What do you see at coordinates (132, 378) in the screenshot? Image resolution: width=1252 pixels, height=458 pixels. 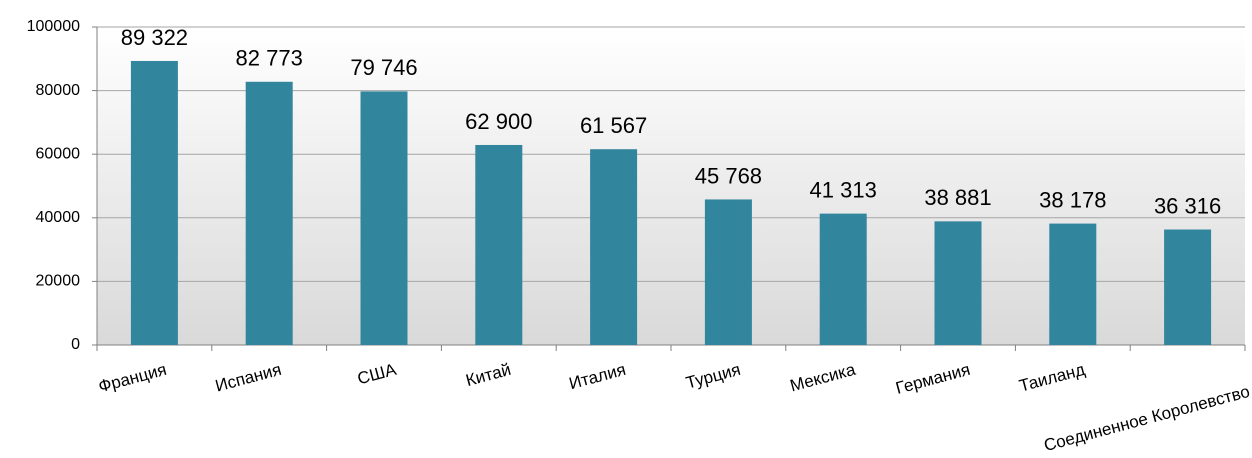 I see `x-tick-label: Франция` at bounding box center [132, 378].